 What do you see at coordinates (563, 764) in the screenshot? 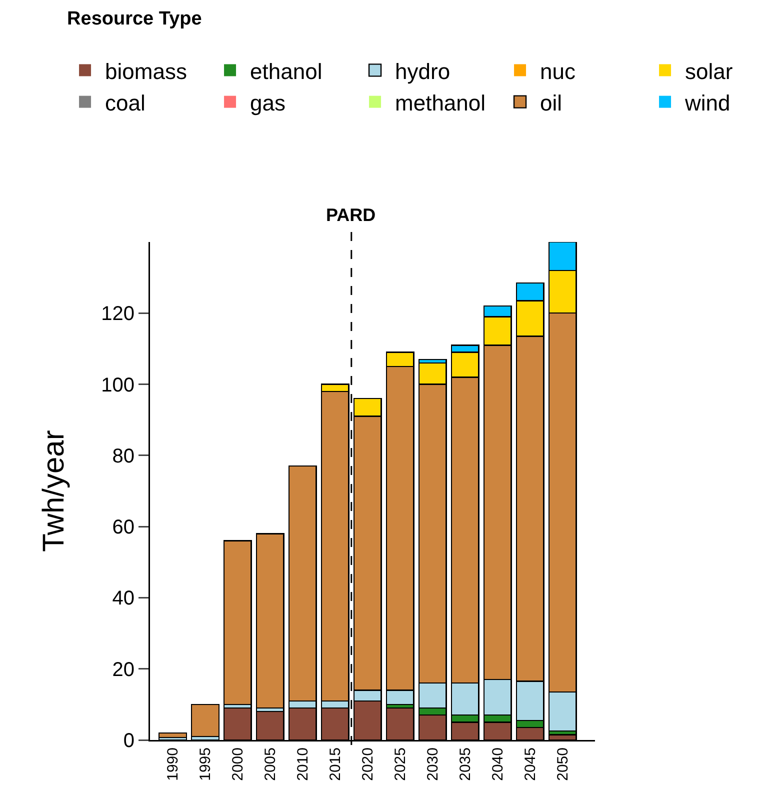
I see `x-tick-label: 2050` at bounding box center [563, 764].